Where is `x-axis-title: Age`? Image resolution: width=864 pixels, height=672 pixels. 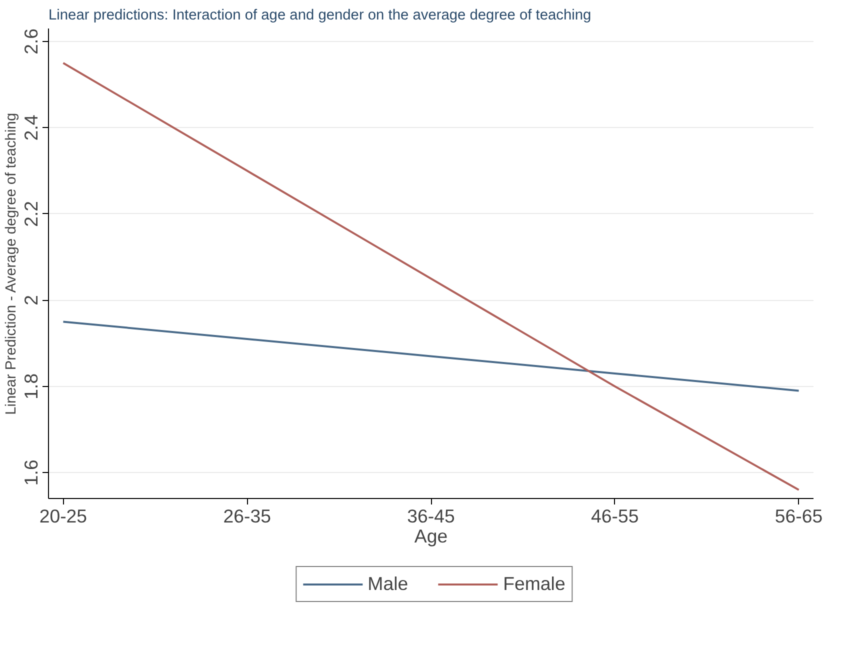 x-axis-title: Age is located at coordinates (431, 536).